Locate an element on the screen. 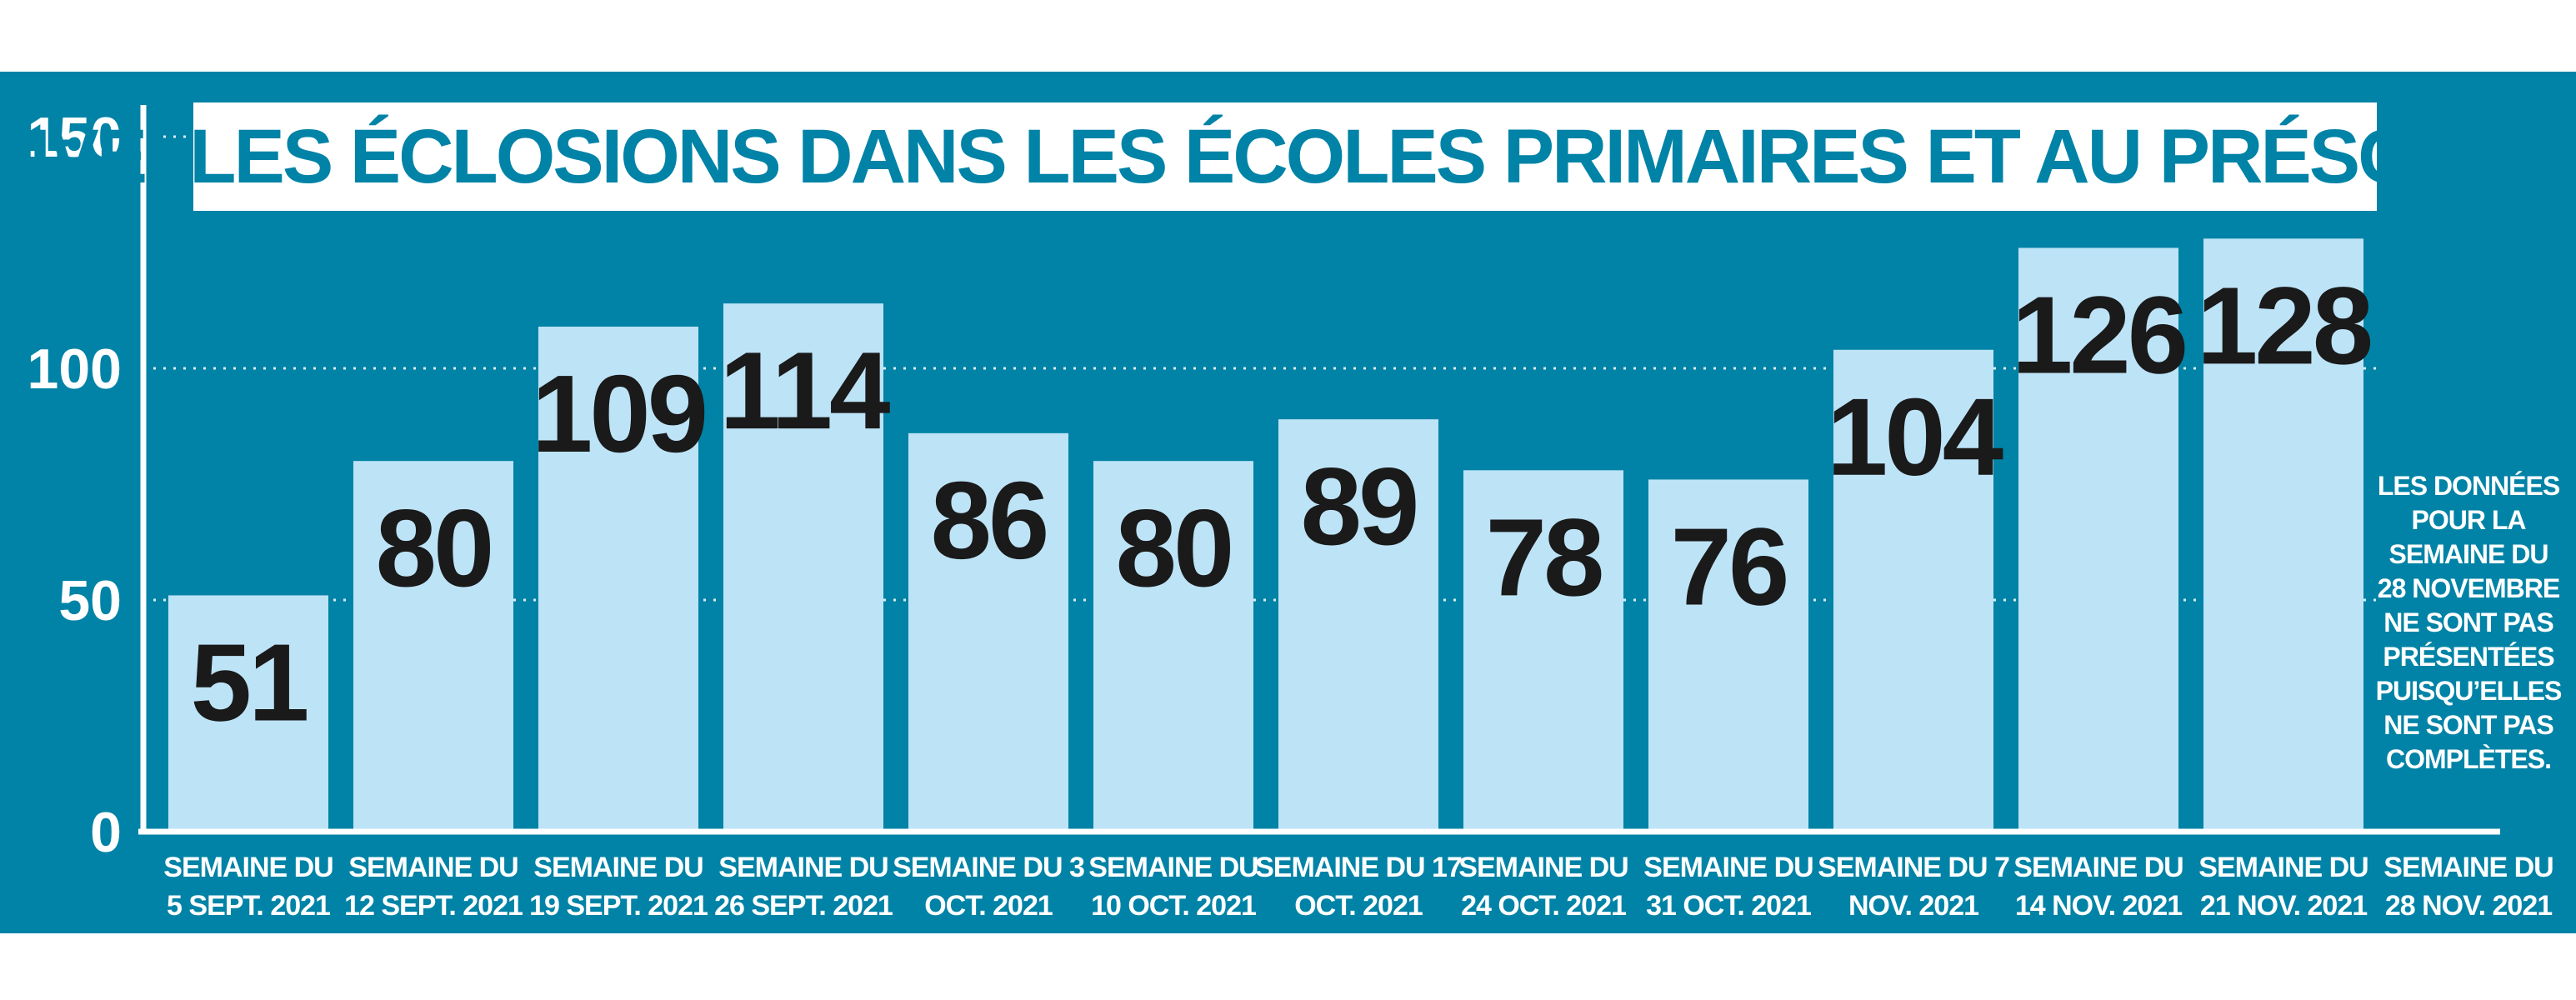 This screenshot has height=1000, width=2576. x-tick-label: 26 SEPT. 2021 is located at coordinates (804, 906).